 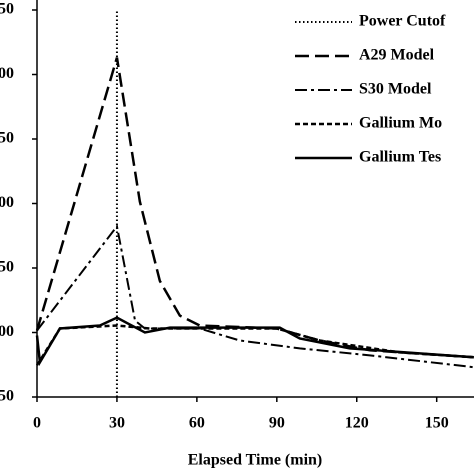 I want to click on legend-label: S30 Model, so click(x=395, y=89).